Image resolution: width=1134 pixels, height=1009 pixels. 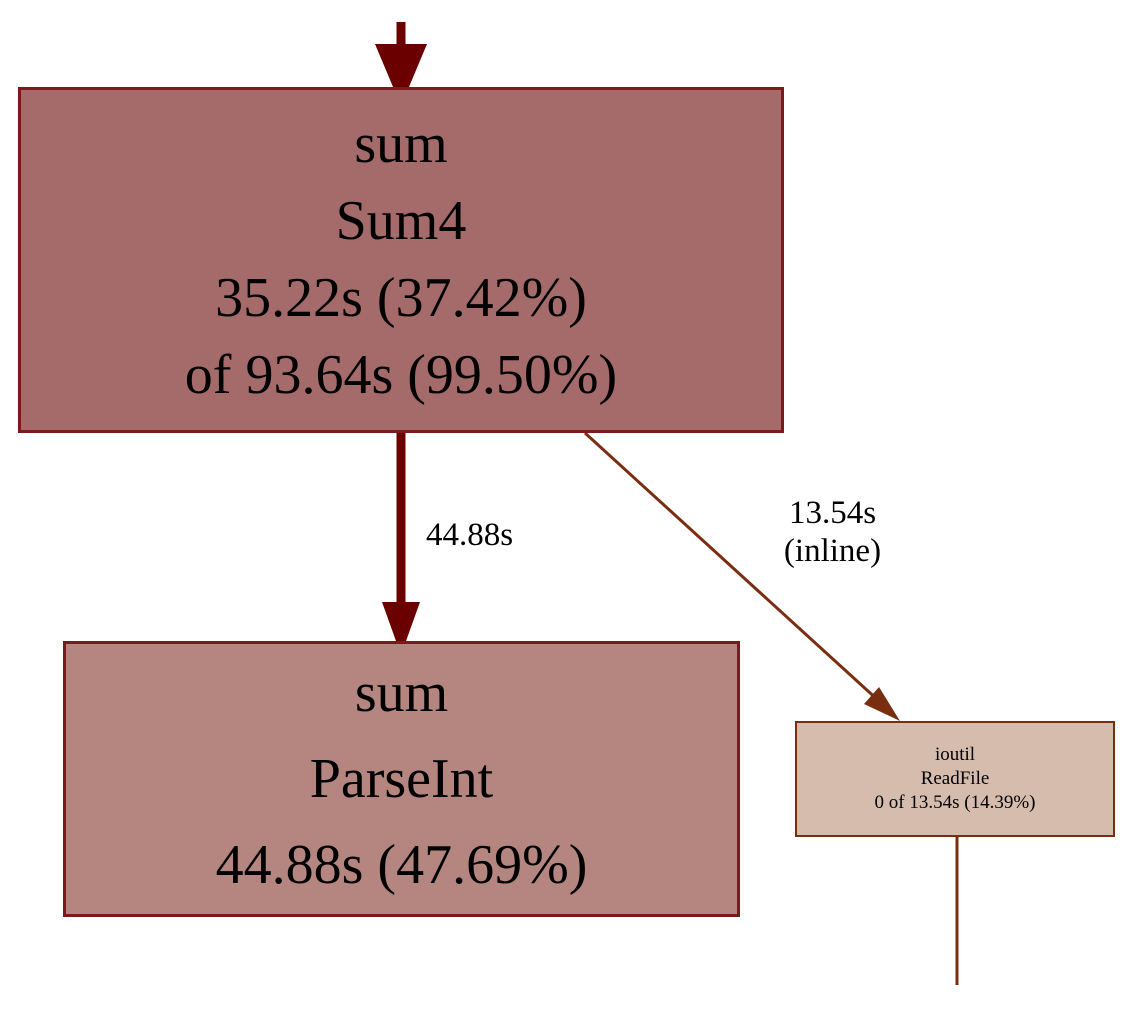 What do you see at coordinates (882, 704) in the screenshot?
I see `sum4-to-readfile-arrowhead` at bounding box center [882, 704].